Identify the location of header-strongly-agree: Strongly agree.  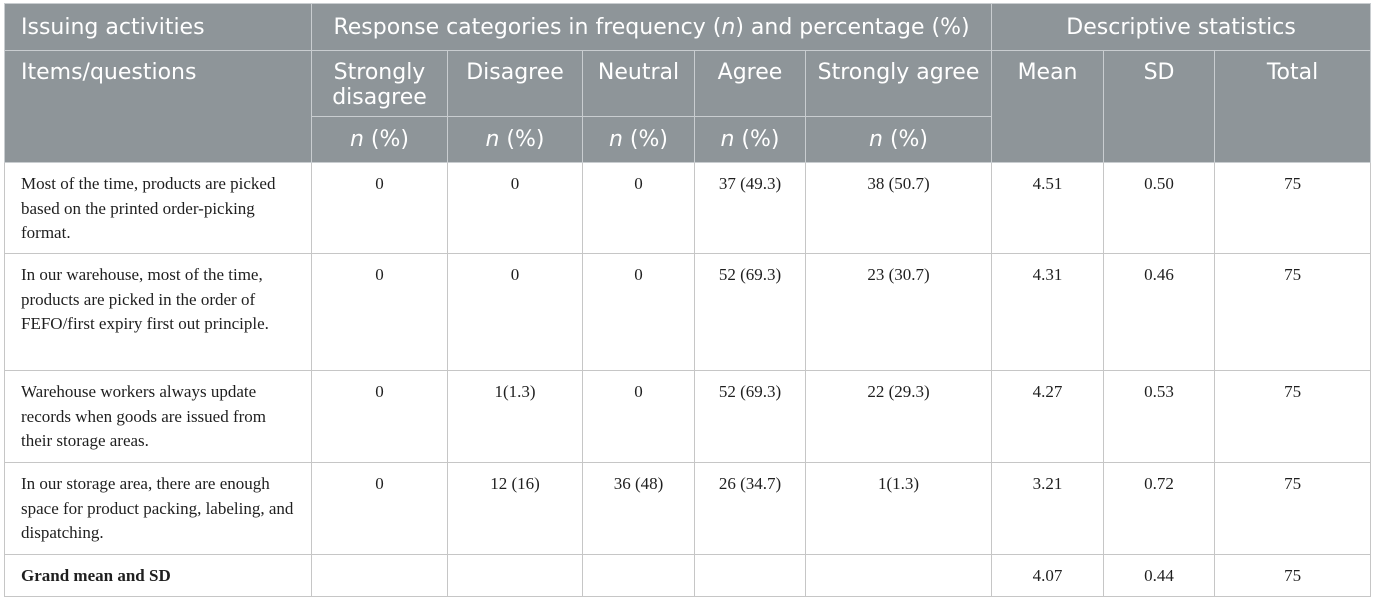
(898, 83).